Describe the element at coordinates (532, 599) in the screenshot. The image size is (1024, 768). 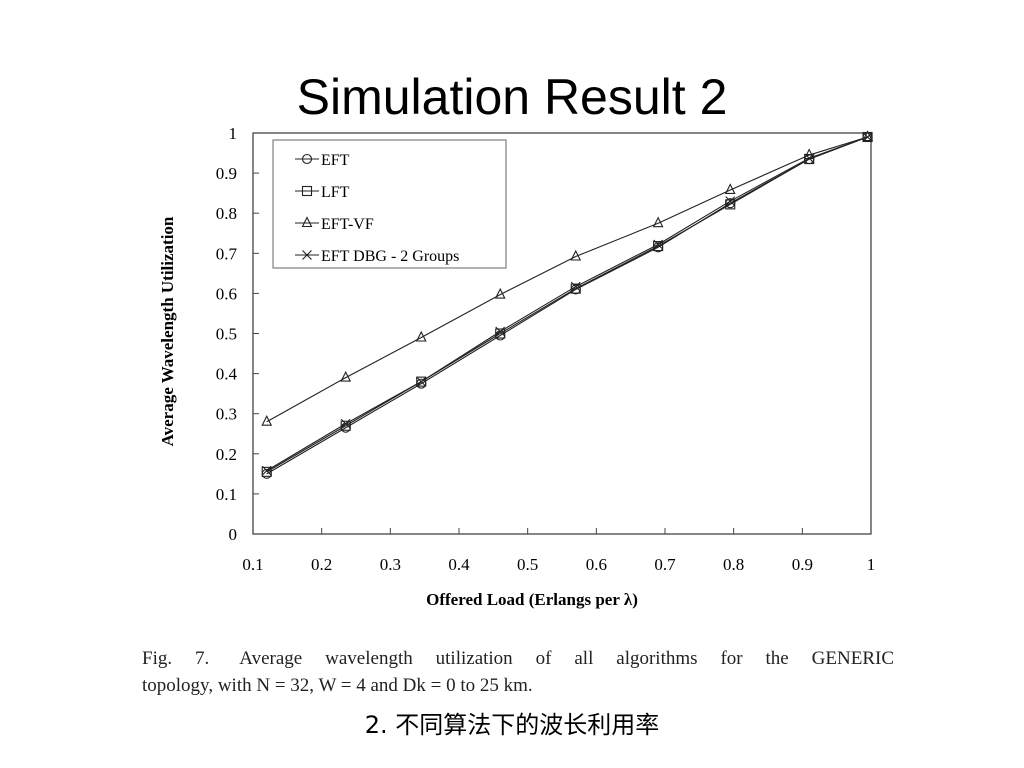
I see `x-axis-label: Offered Load (Erlangs per λ)` at that location.